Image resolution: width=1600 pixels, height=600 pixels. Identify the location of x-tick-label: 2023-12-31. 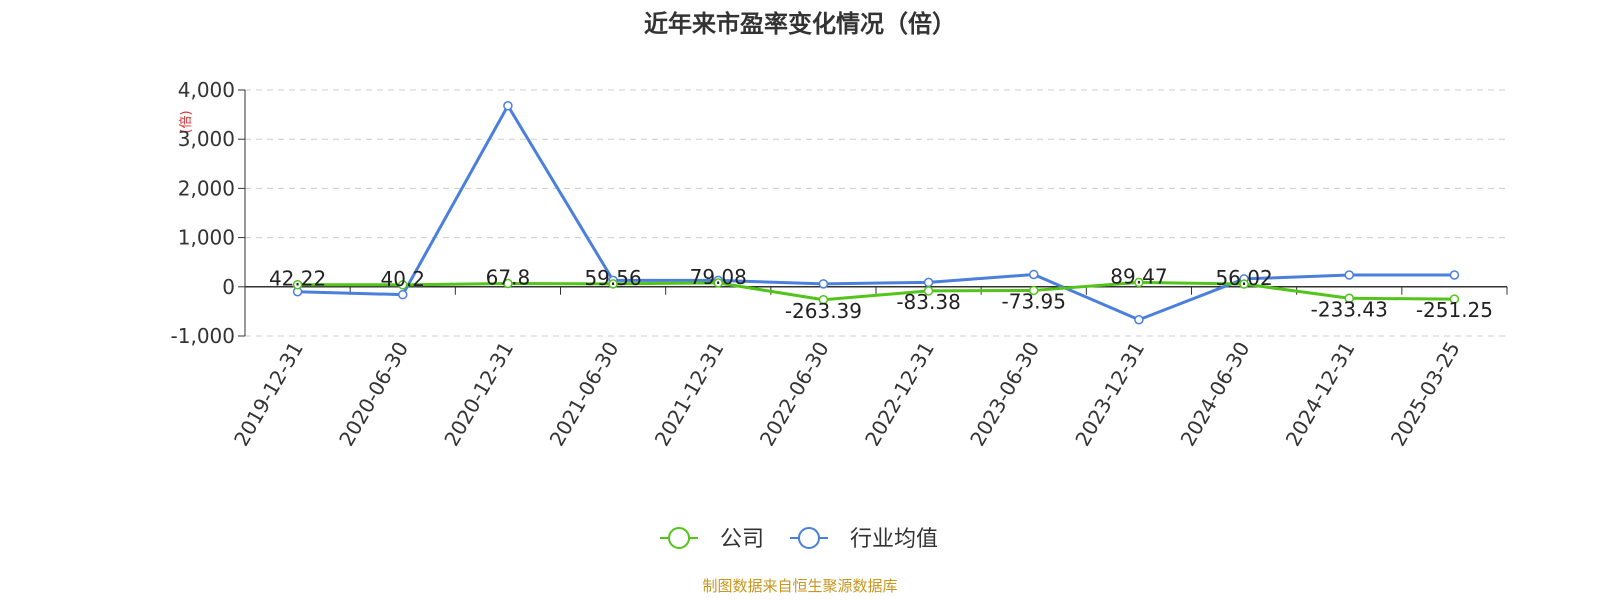
(1109, 394).